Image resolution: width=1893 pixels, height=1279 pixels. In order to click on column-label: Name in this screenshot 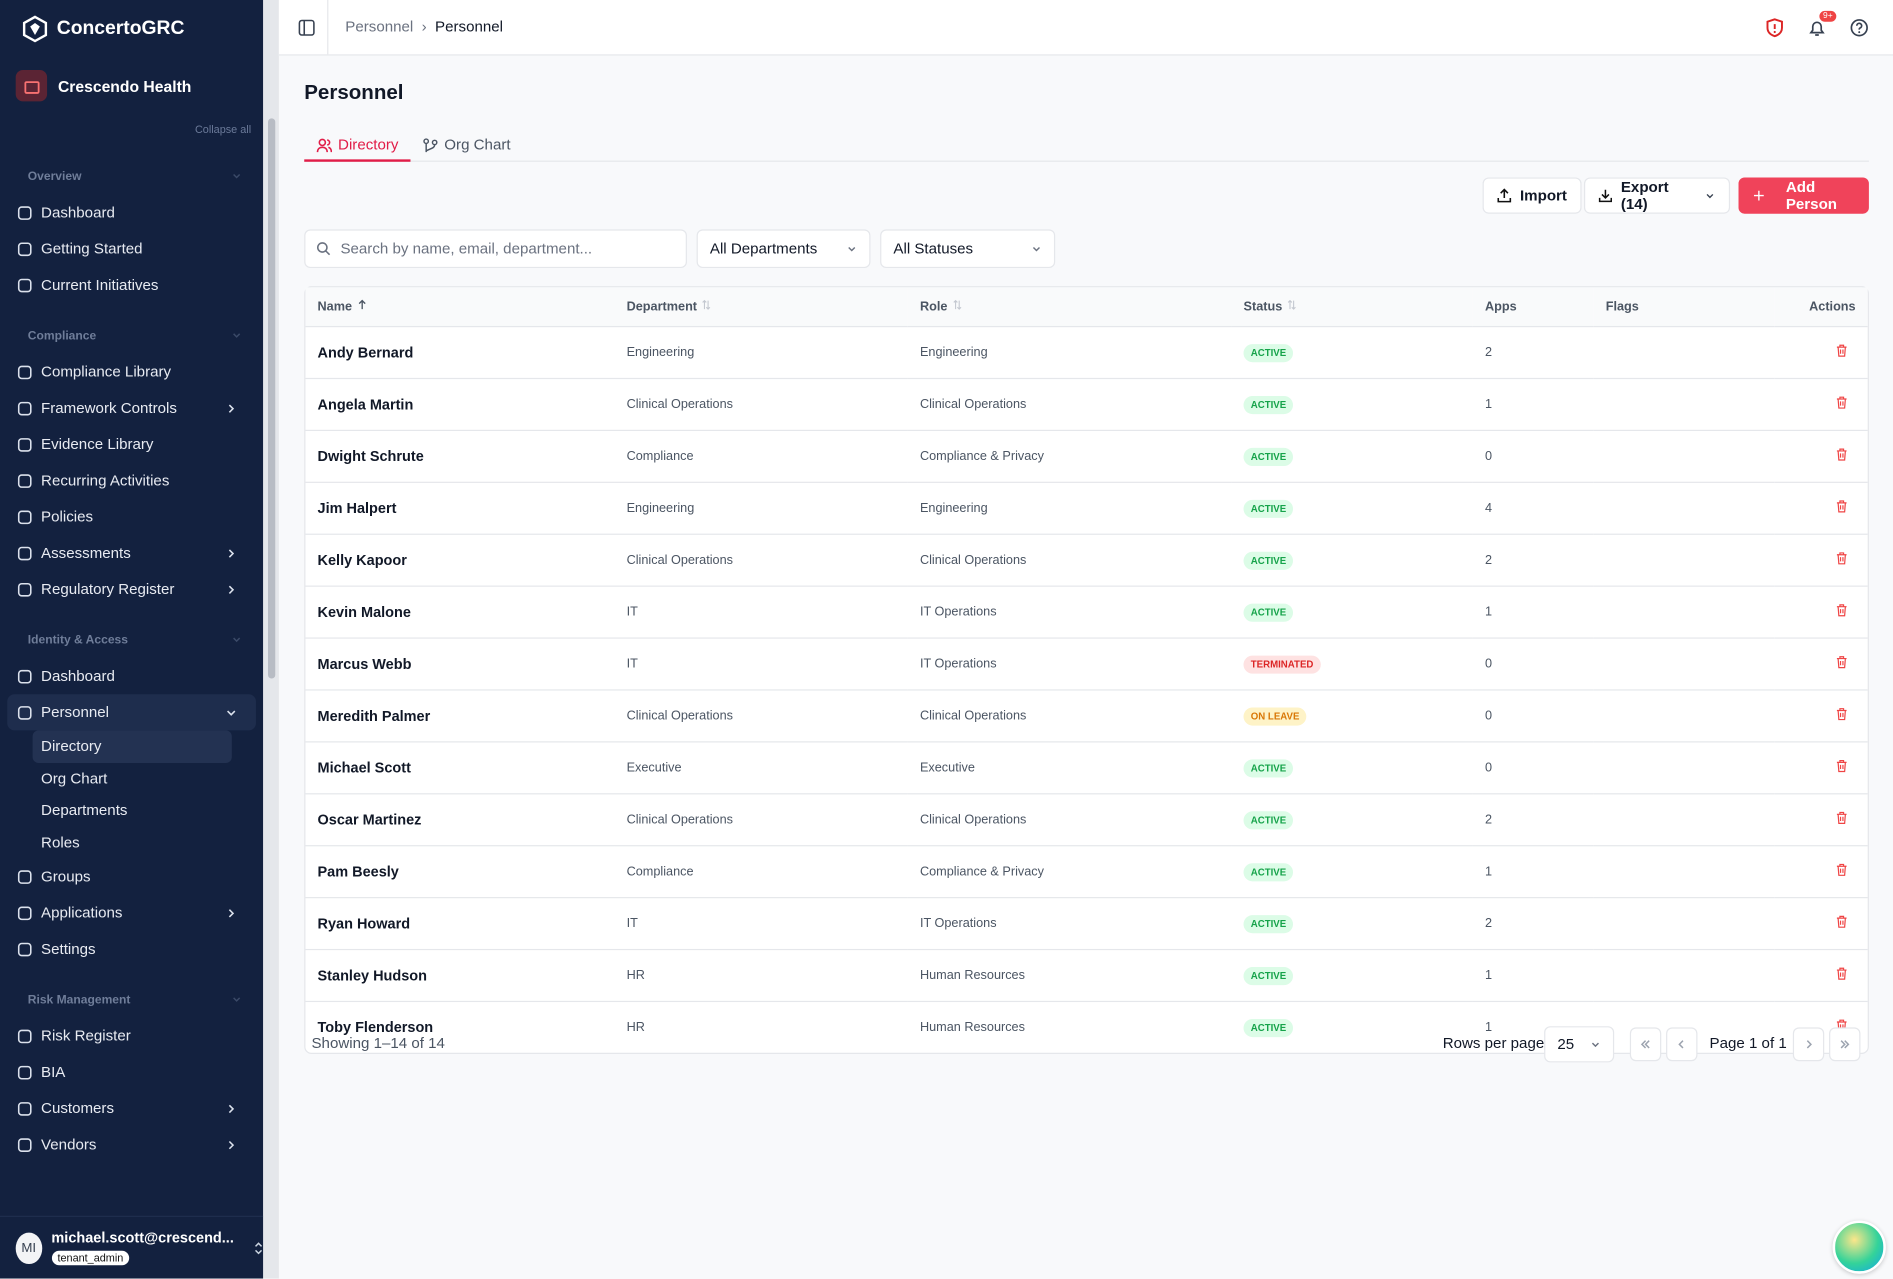, I will do `click(335, 306)`.